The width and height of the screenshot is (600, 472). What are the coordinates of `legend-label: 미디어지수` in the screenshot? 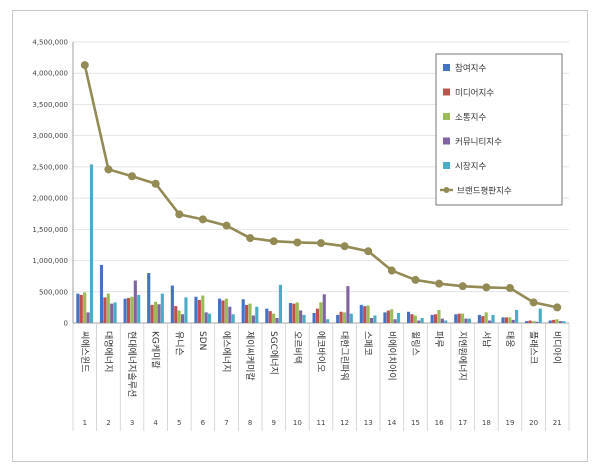 It's located at (474, 93).